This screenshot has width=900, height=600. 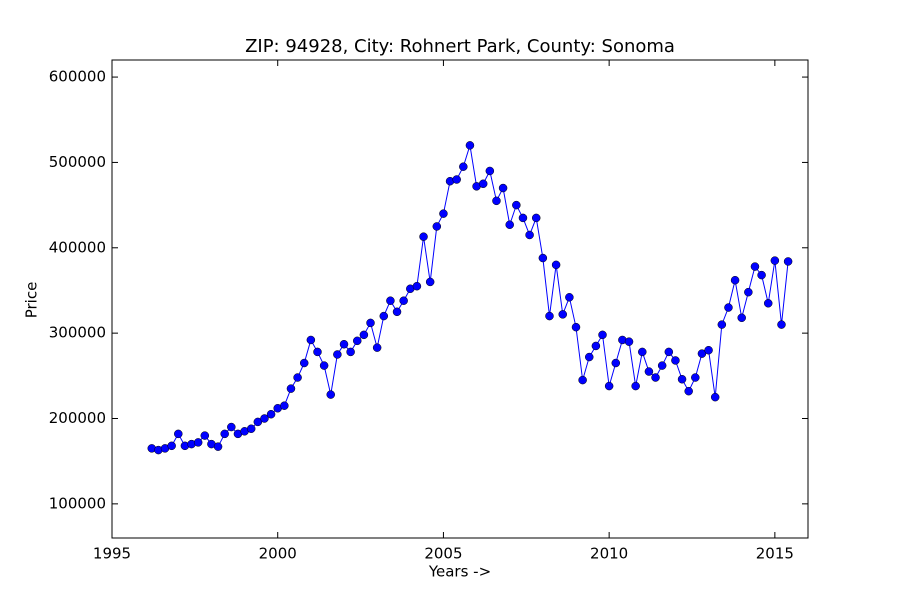 I want to click on y-tick-label: 200000, so click(x=77, y=418).